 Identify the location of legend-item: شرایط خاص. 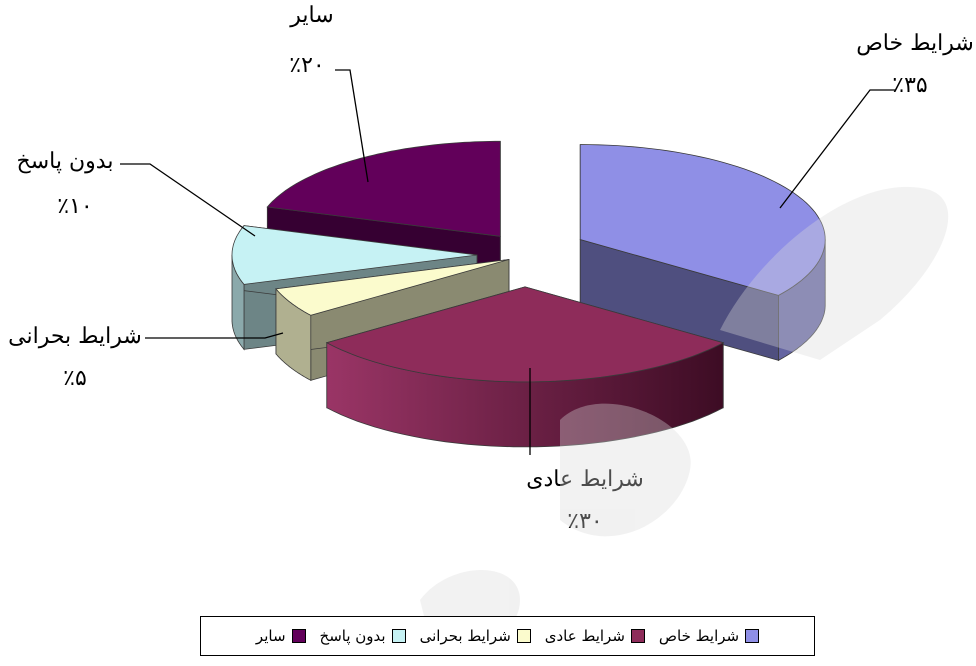
(709, 636).